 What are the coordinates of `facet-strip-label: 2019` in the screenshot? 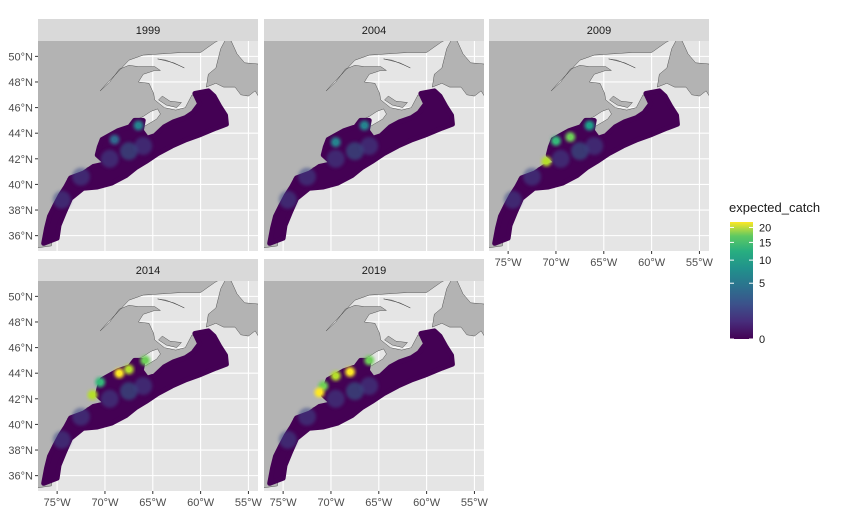 It's located at (374, 271).